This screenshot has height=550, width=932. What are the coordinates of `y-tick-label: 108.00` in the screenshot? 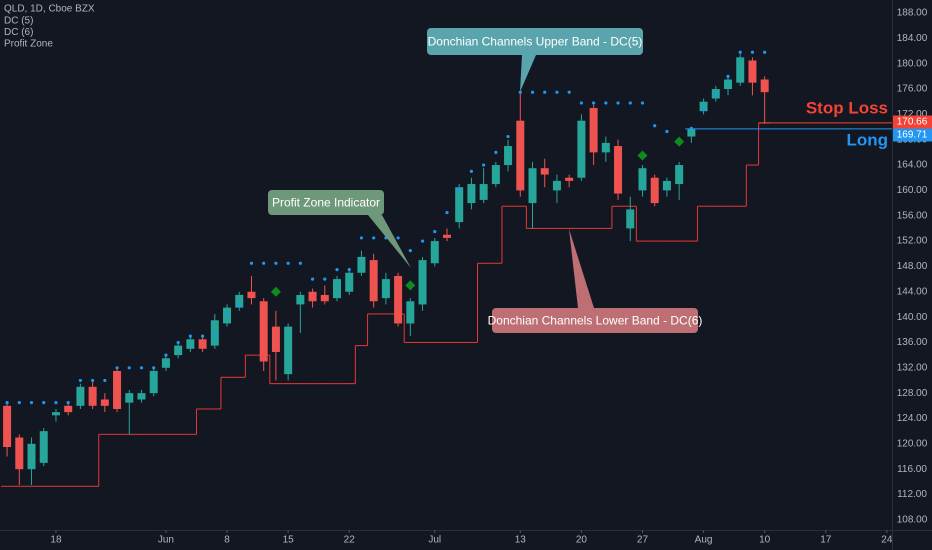 It's located at (912, 520).